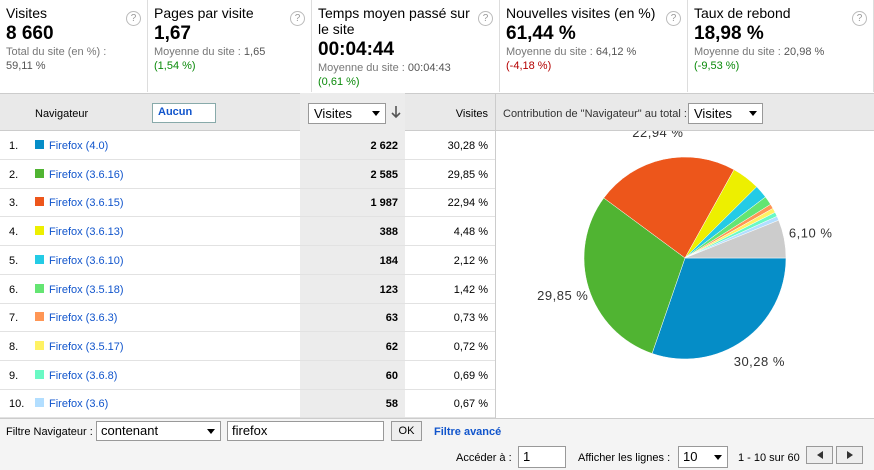 This screenshot has width=874, height=470. What do you see at coordinates (529, 66) in the screenshot?
I see `metric-change: (-4,18 %)` at bounding box center [529, 66].